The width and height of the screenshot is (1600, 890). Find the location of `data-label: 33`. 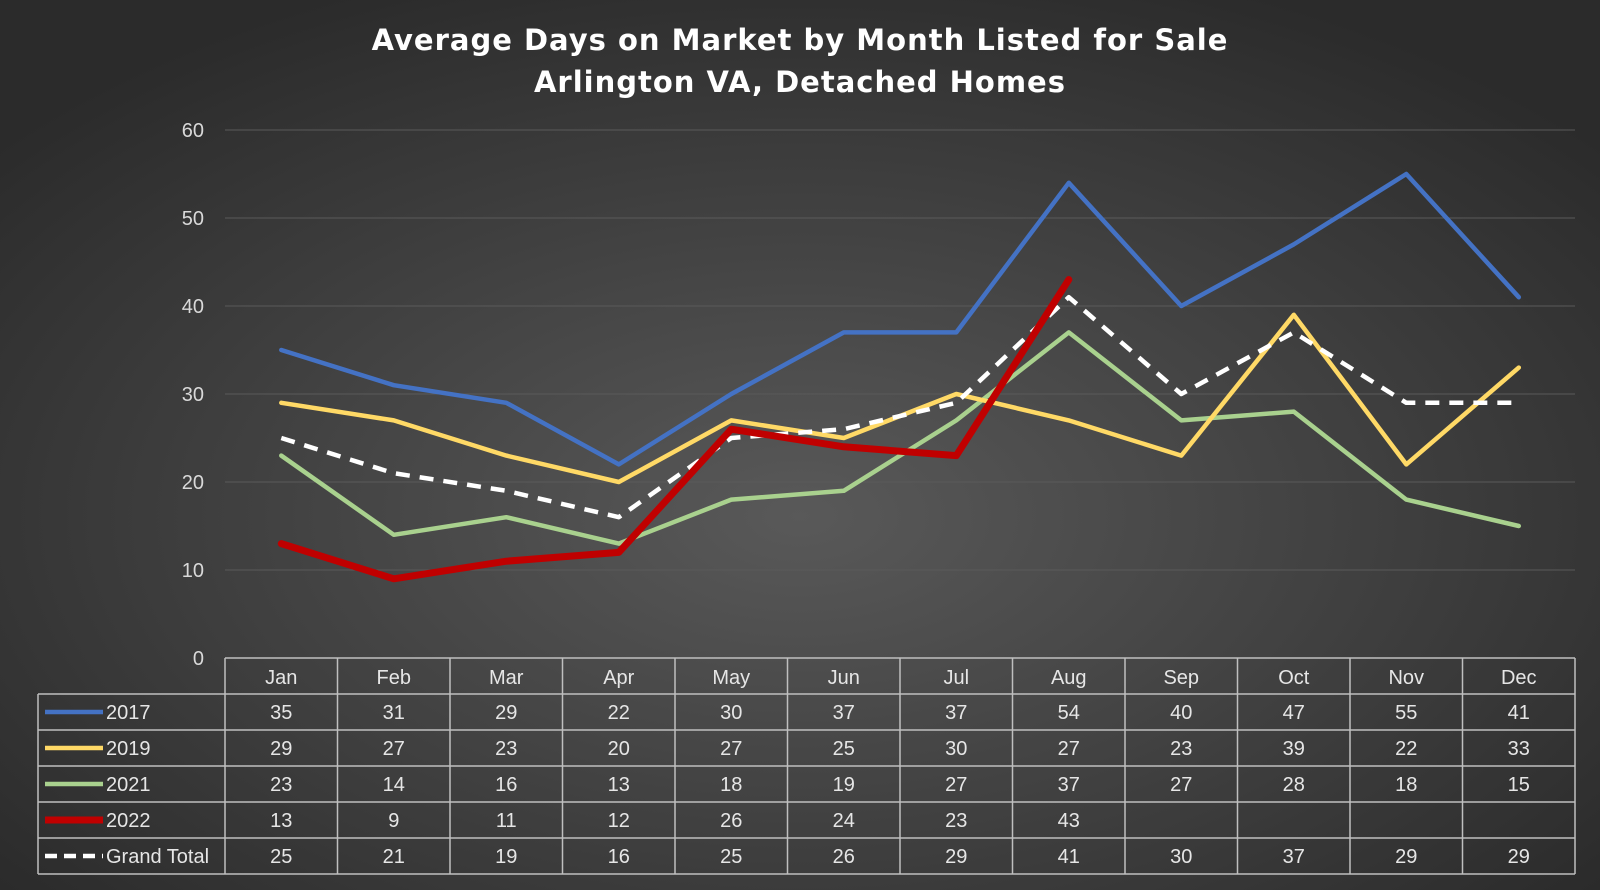

data-label: 33 is located at coordinates (1519, 749).